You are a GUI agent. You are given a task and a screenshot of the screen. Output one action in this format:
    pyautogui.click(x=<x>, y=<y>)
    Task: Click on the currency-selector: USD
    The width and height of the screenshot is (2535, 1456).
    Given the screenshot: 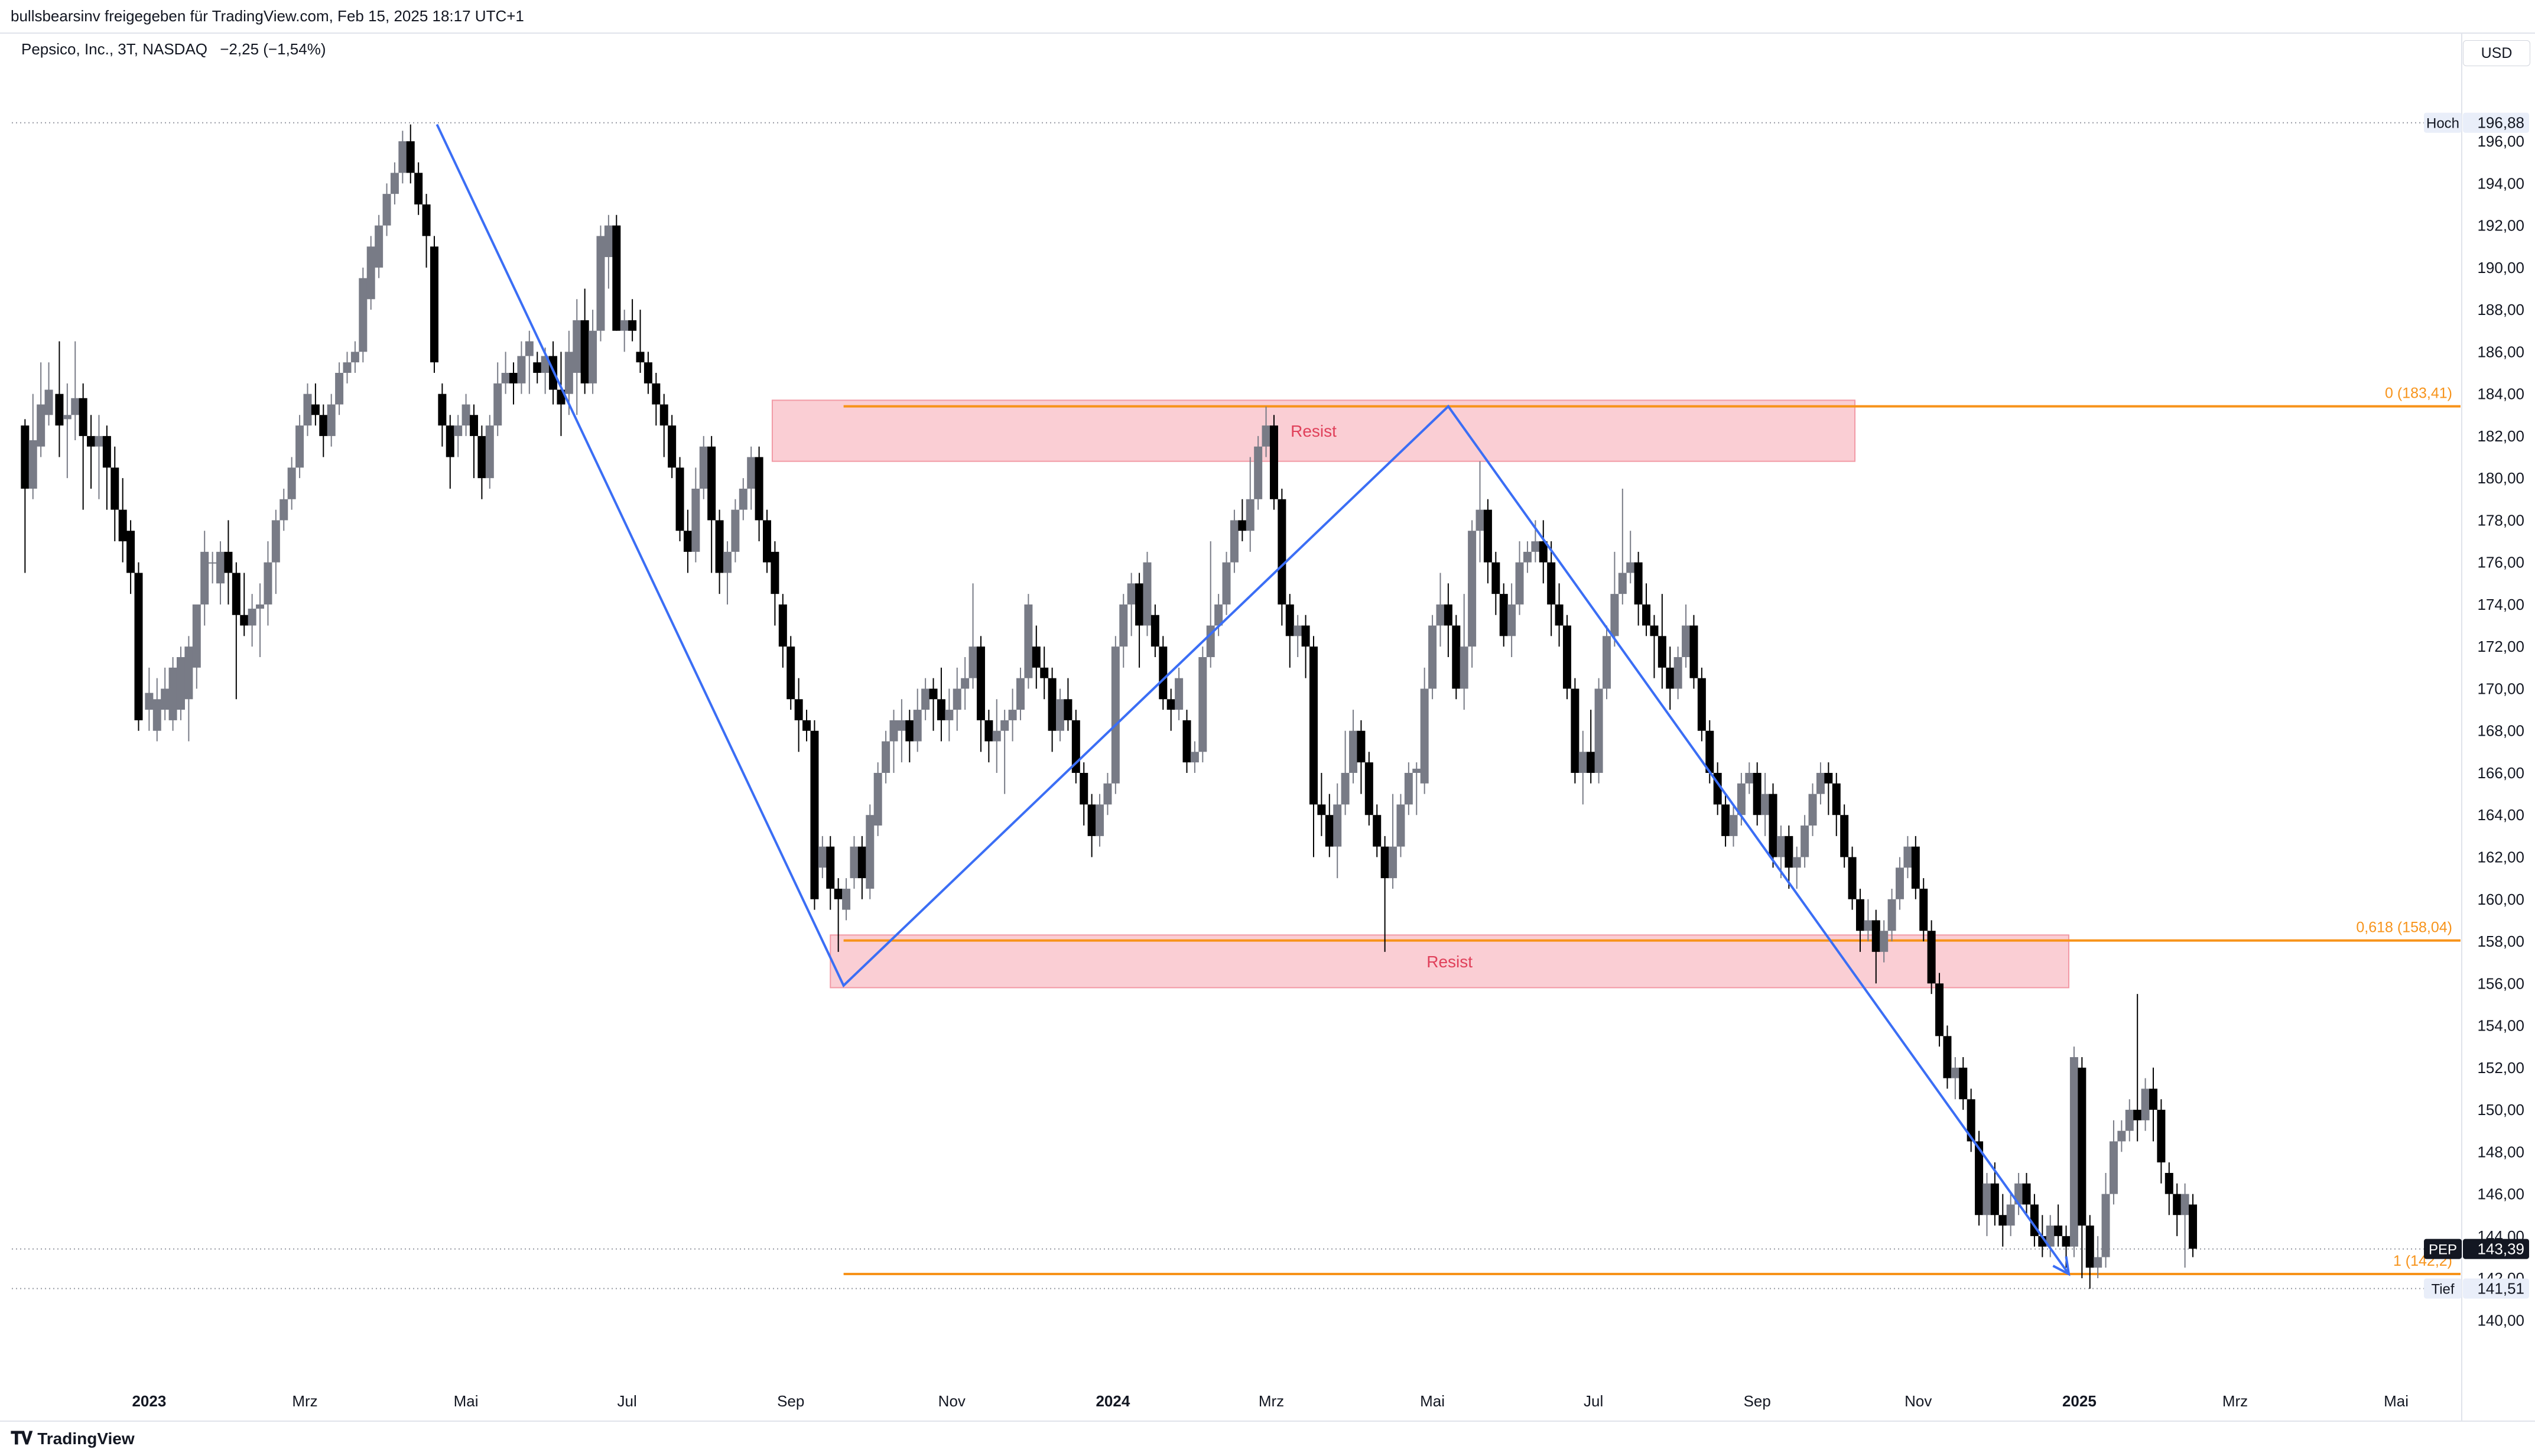 What is the action you would take?
    pyautogui.click(x=2496, y=53)
    